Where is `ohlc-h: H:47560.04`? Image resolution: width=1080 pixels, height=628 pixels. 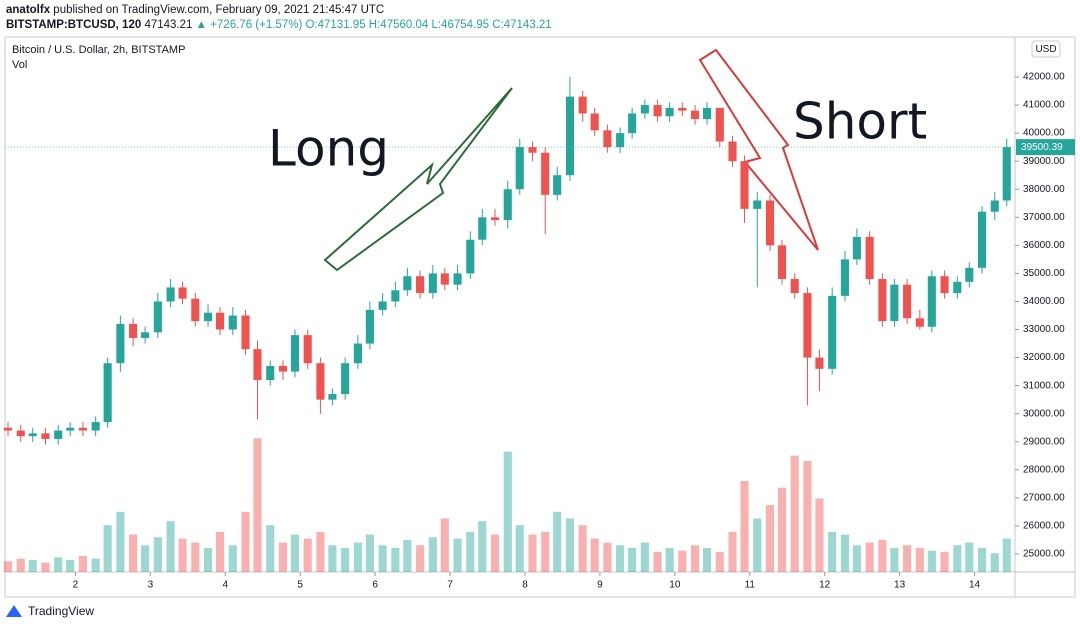
ohlc-h: H:47560.04 is located at coordinates (398, 25).